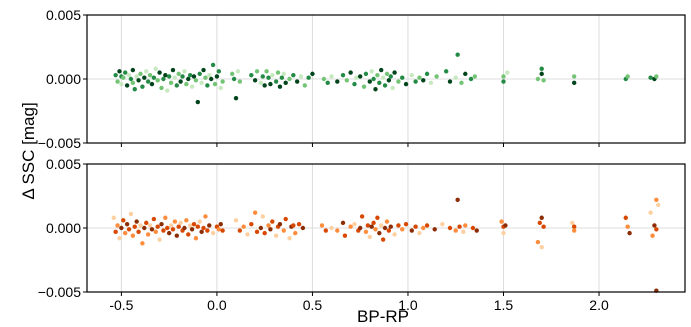  I want to click on x-tick-label: 0.0, so click(217, 305).